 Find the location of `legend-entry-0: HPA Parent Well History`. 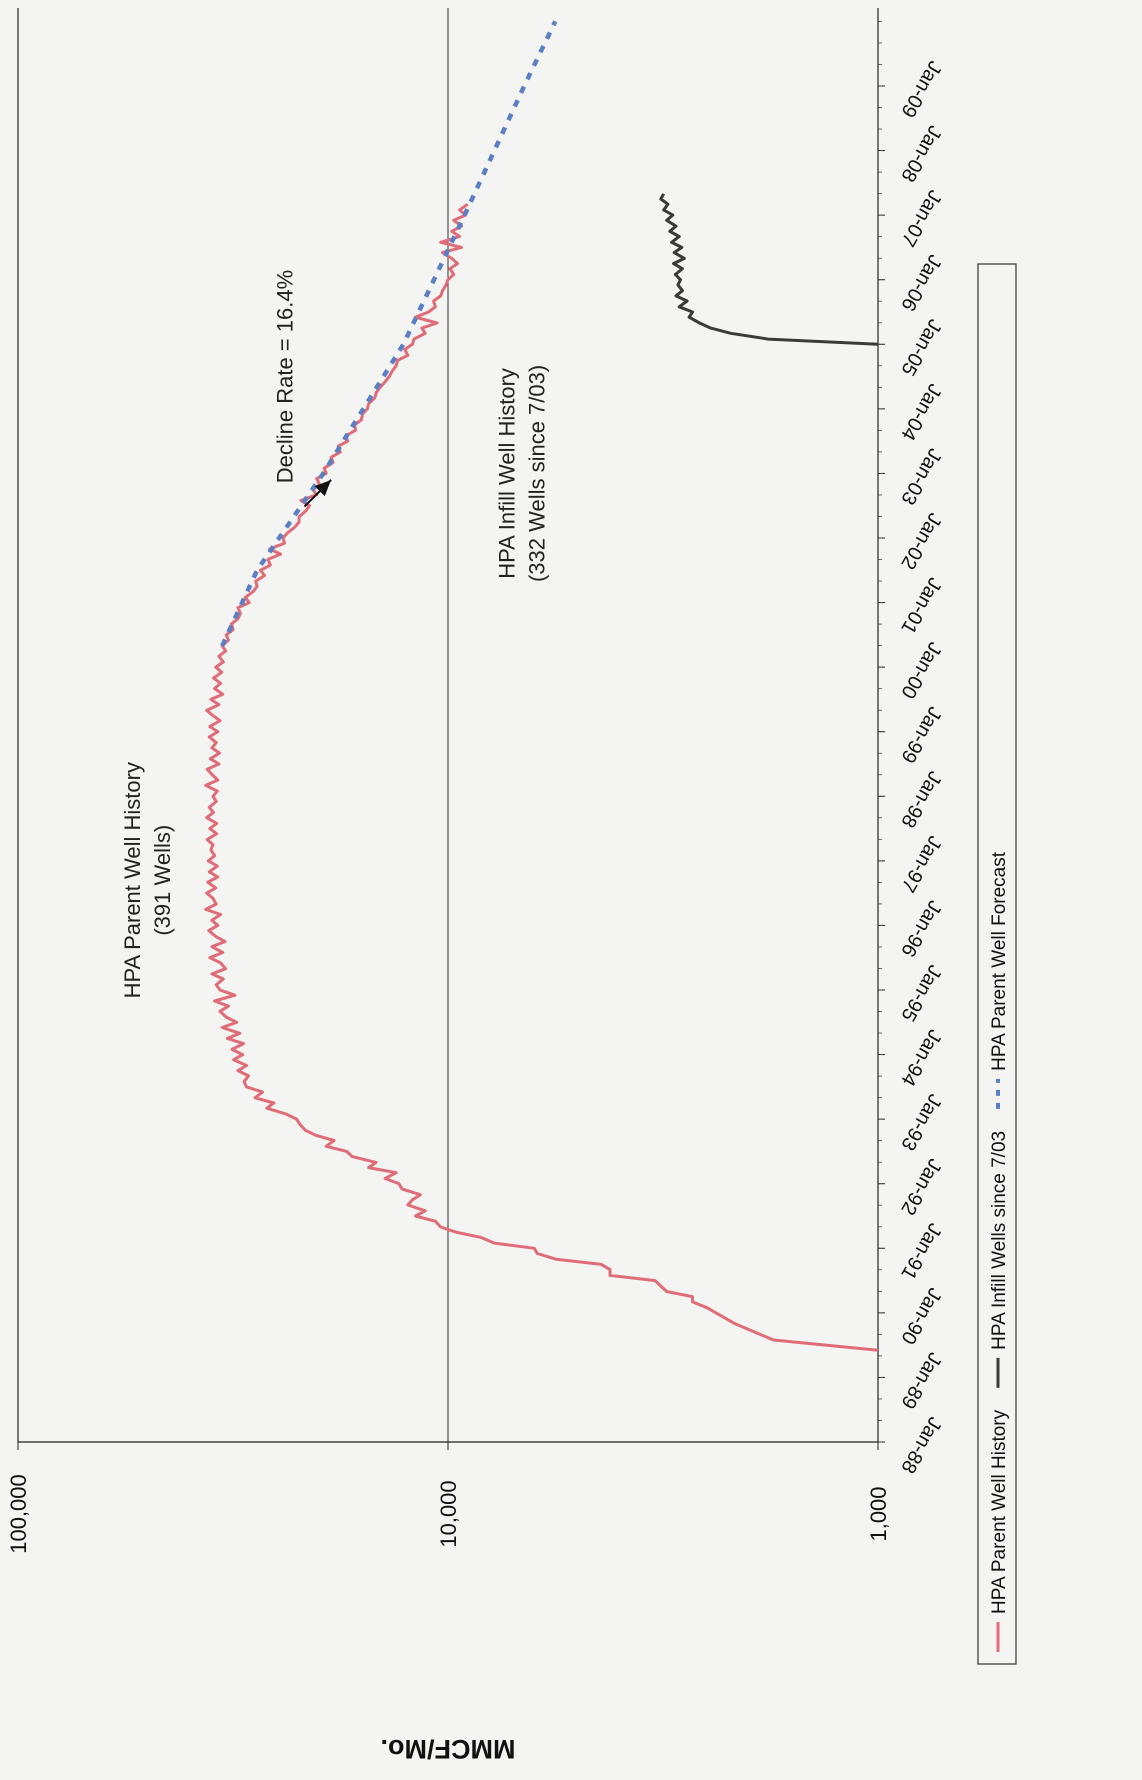

legend-entry-0: HPA Parent Well History is located at coordinates (999, 1530).